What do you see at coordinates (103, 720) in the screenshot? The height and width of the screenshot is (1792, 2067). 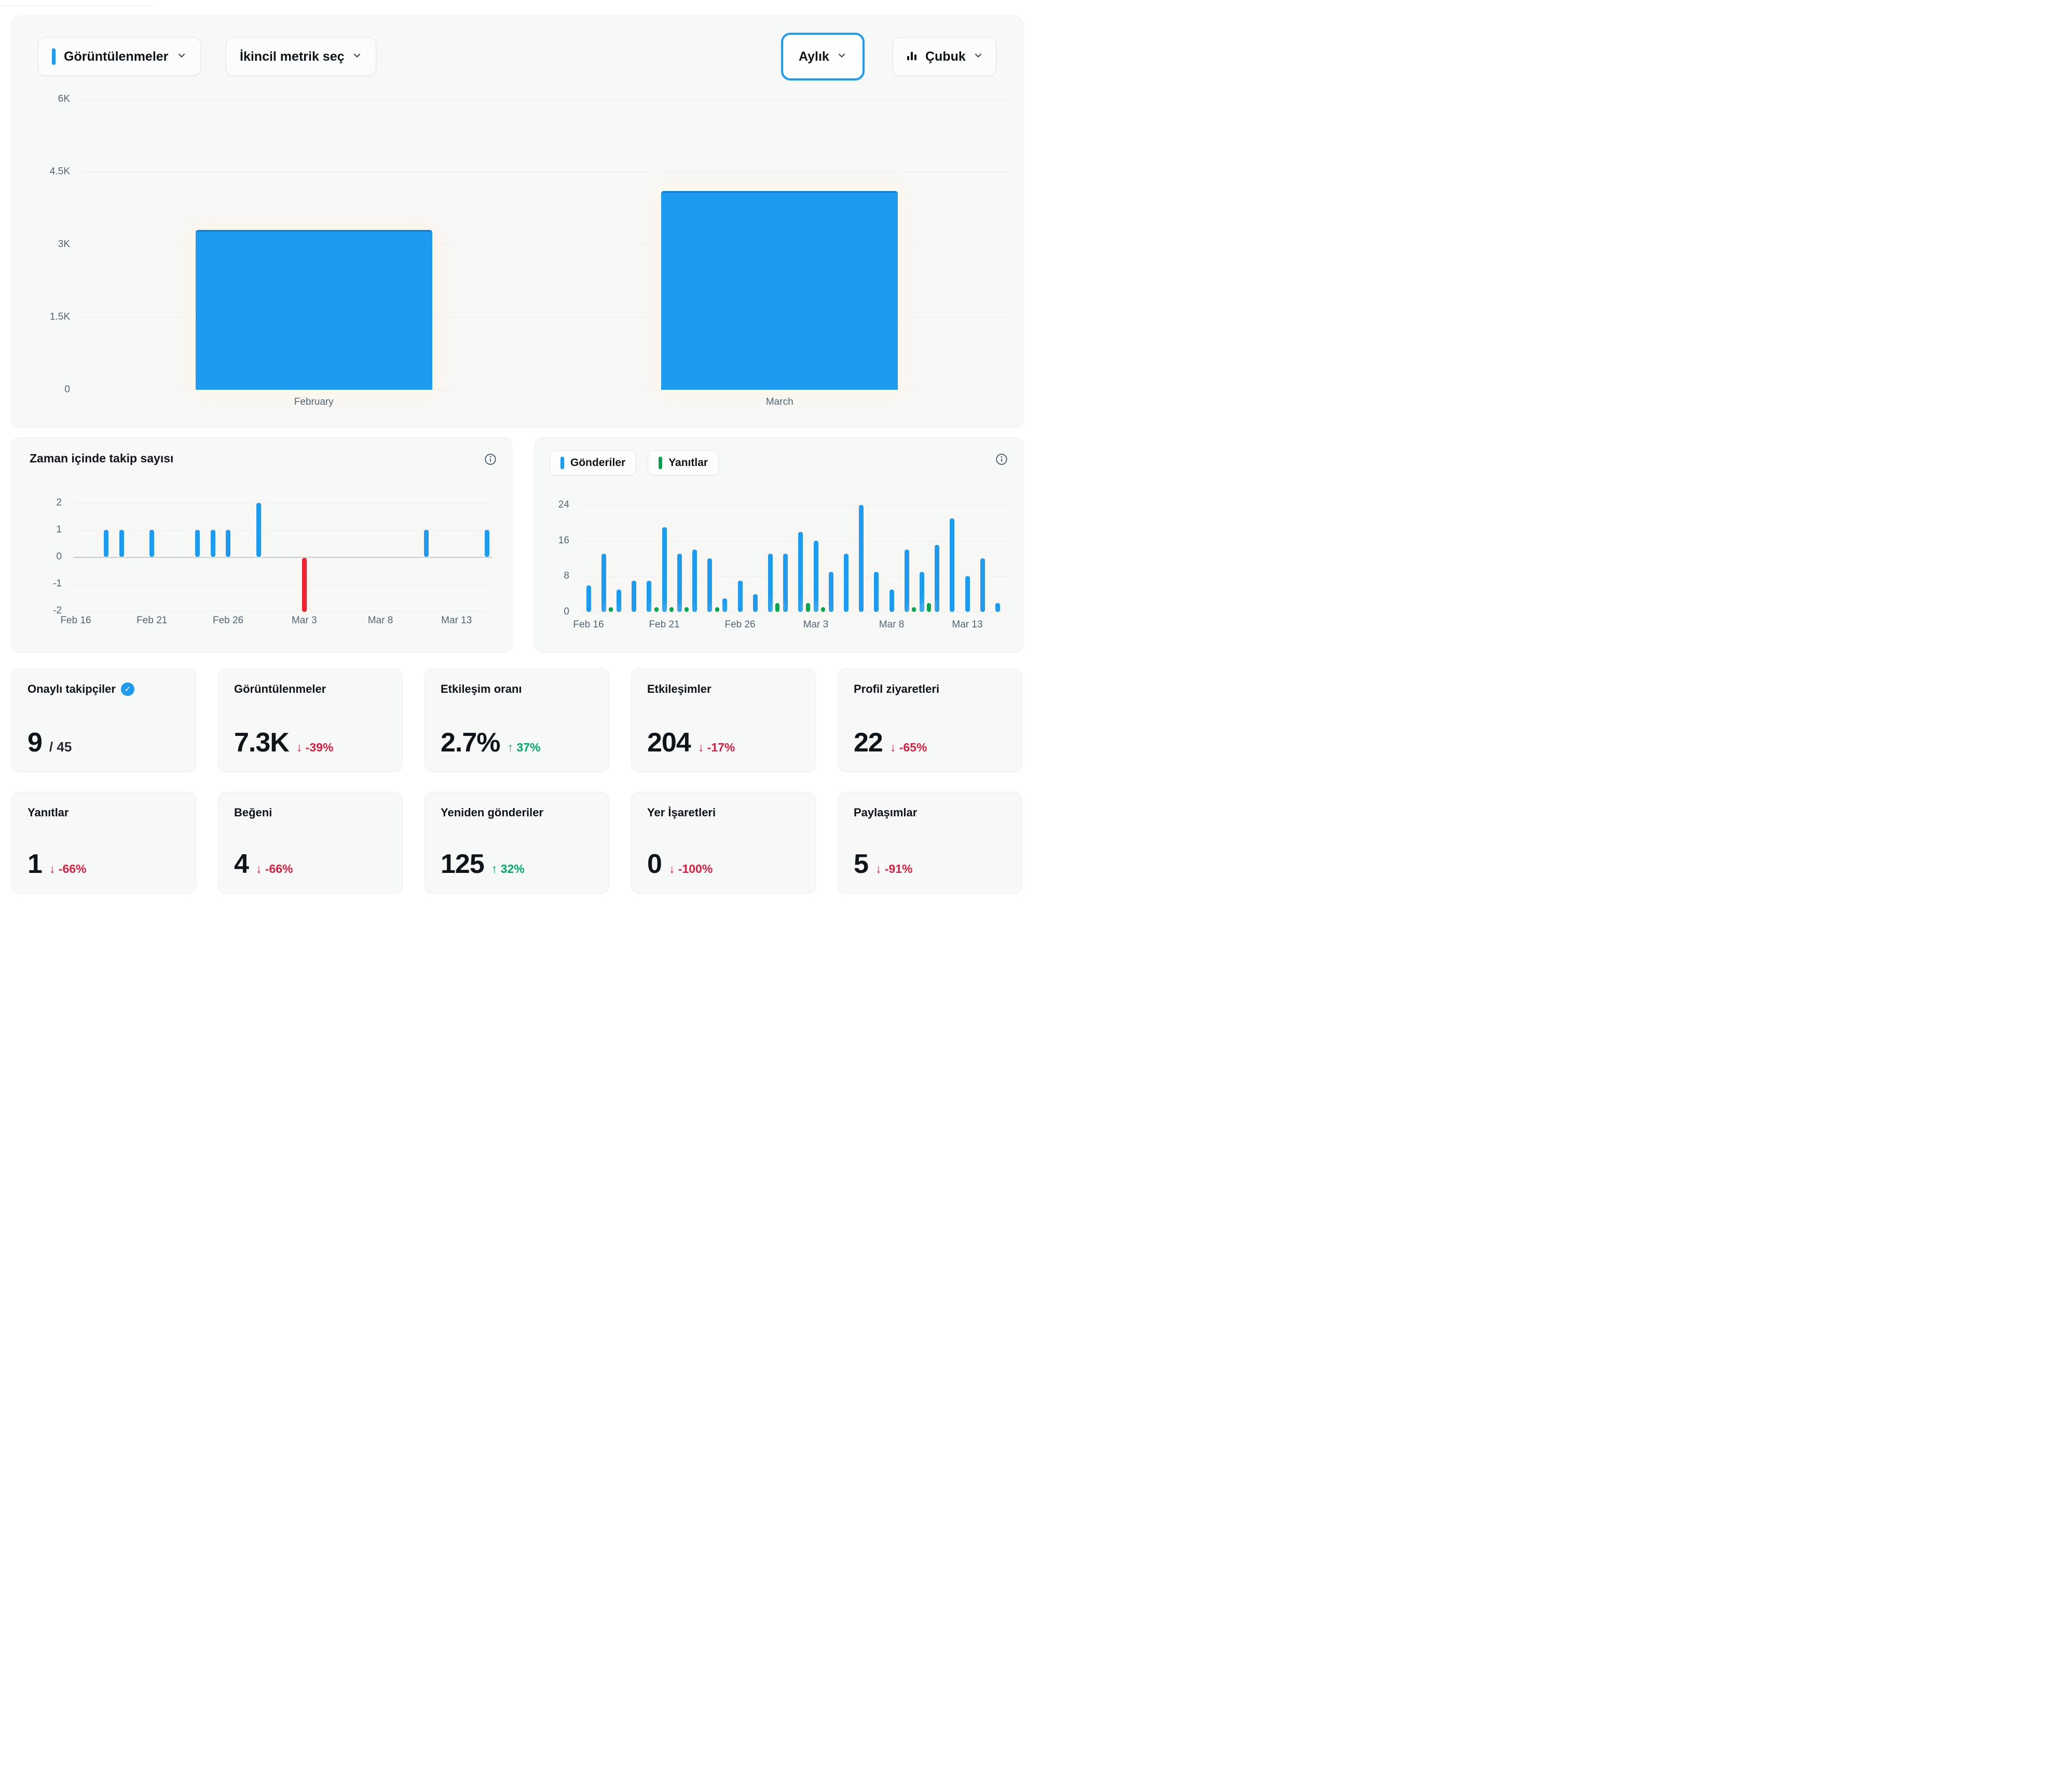 I see `stat-card-onayli-takipciler: Onaylı takipçiler ✓ 9 / 45` at bounding box center [103, 720].